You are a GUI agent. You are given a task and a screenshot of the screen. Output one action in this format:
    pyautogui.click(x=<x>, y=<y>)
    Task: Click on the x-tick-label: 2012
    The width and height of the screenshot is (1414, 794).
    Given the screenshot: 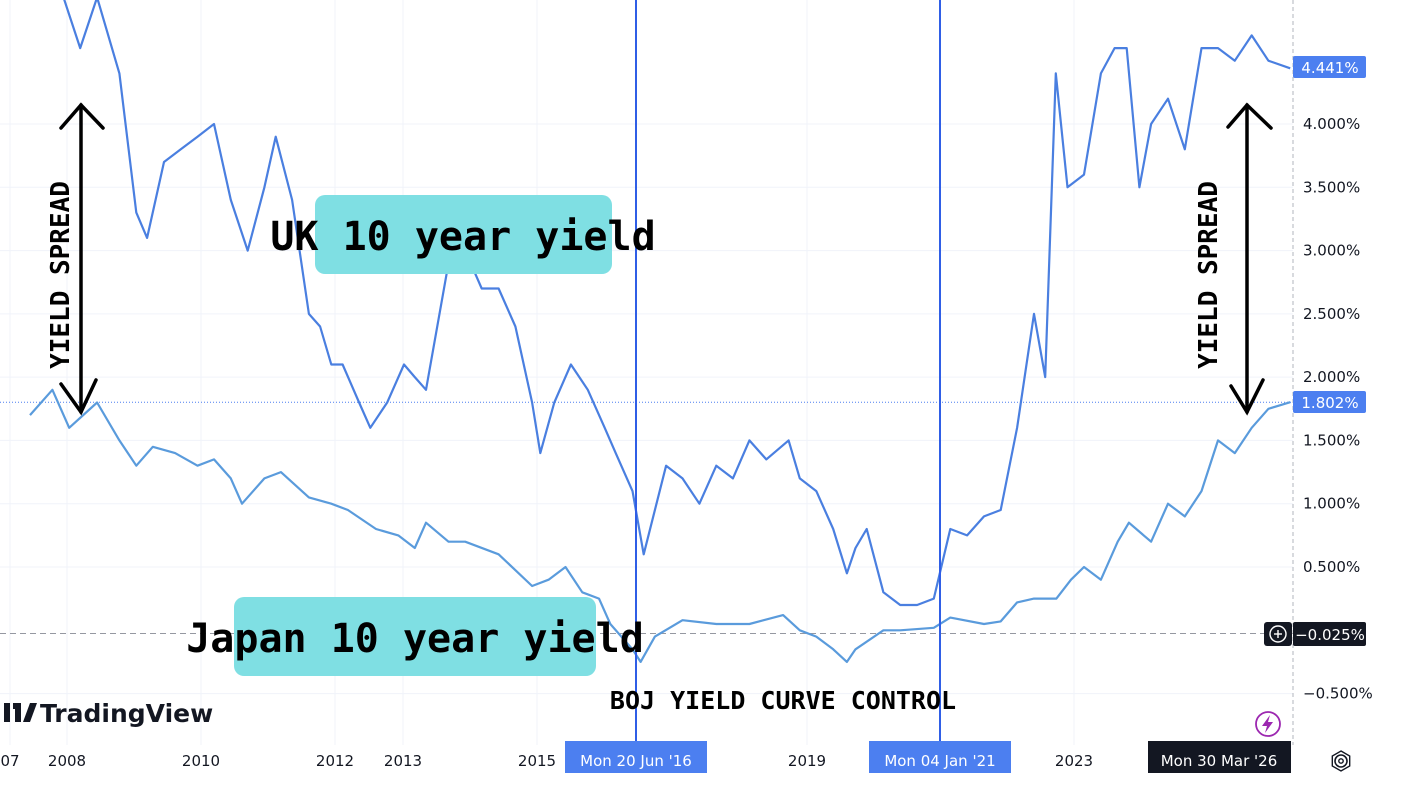 What is the action you would take?
    pyautogui.click(x=335, y=761)
    